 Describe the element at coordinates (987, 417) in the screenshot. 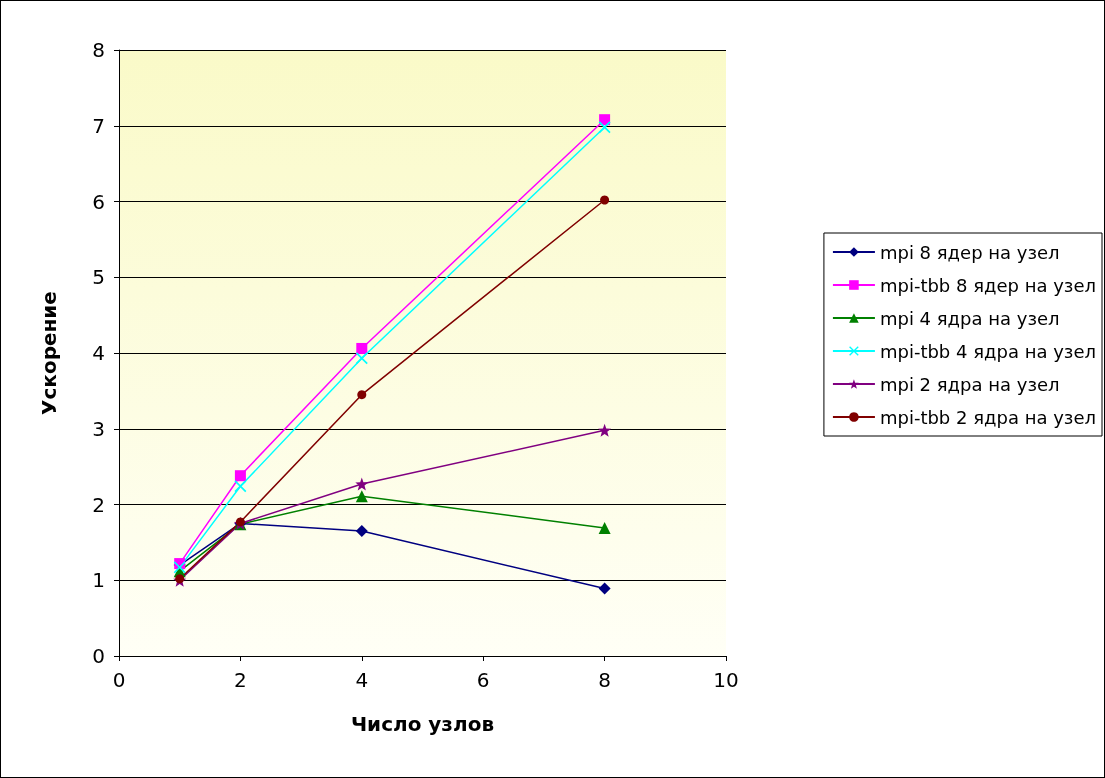

I see `legend-label: mpi-tbb 2 ядра на узел` at that location.